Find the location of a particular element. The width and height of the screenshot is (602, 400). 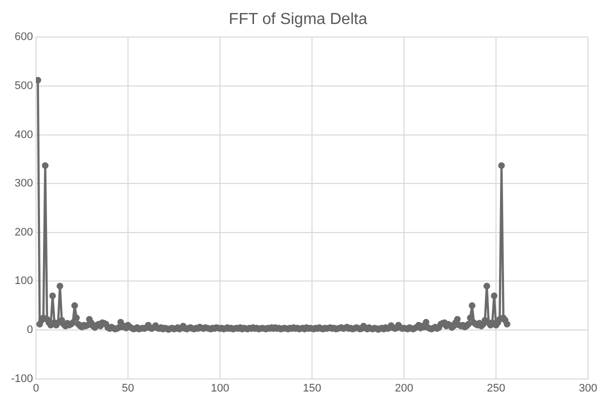

y-tick-label: 400 is located at coordinates (24, 134).